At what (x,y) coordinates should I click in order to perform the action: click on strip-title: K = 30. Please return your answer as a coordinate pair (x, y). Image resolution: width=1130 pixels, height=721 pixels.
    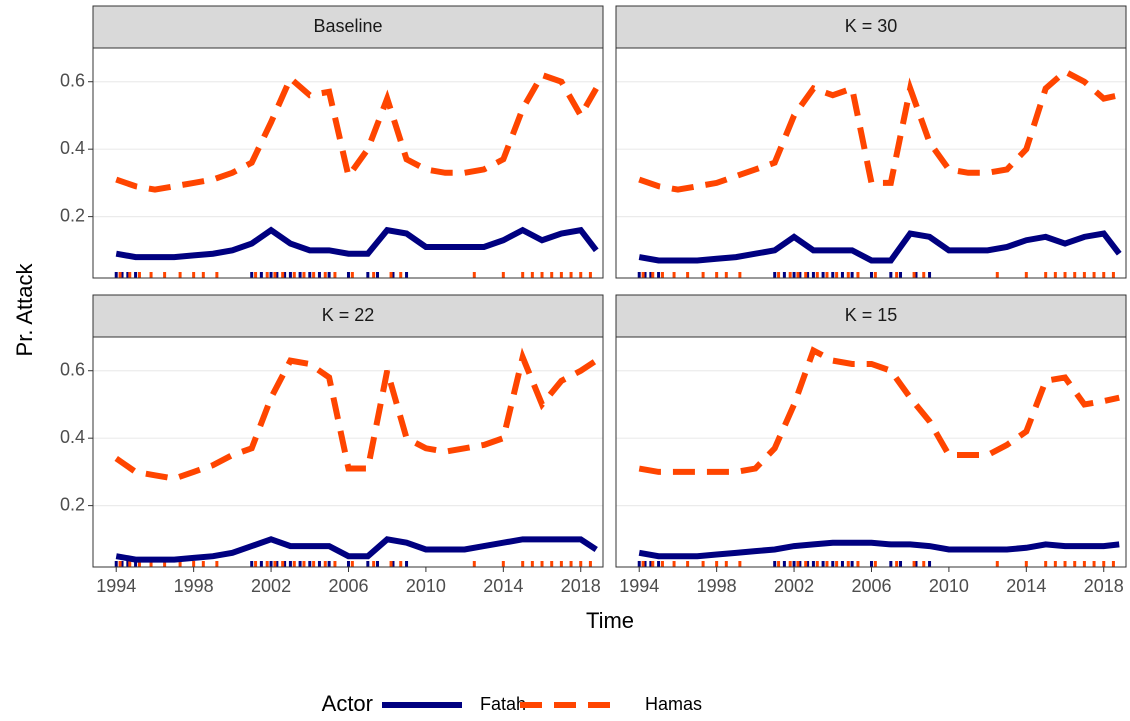
    Looking at the image, I should click on (871, 26).